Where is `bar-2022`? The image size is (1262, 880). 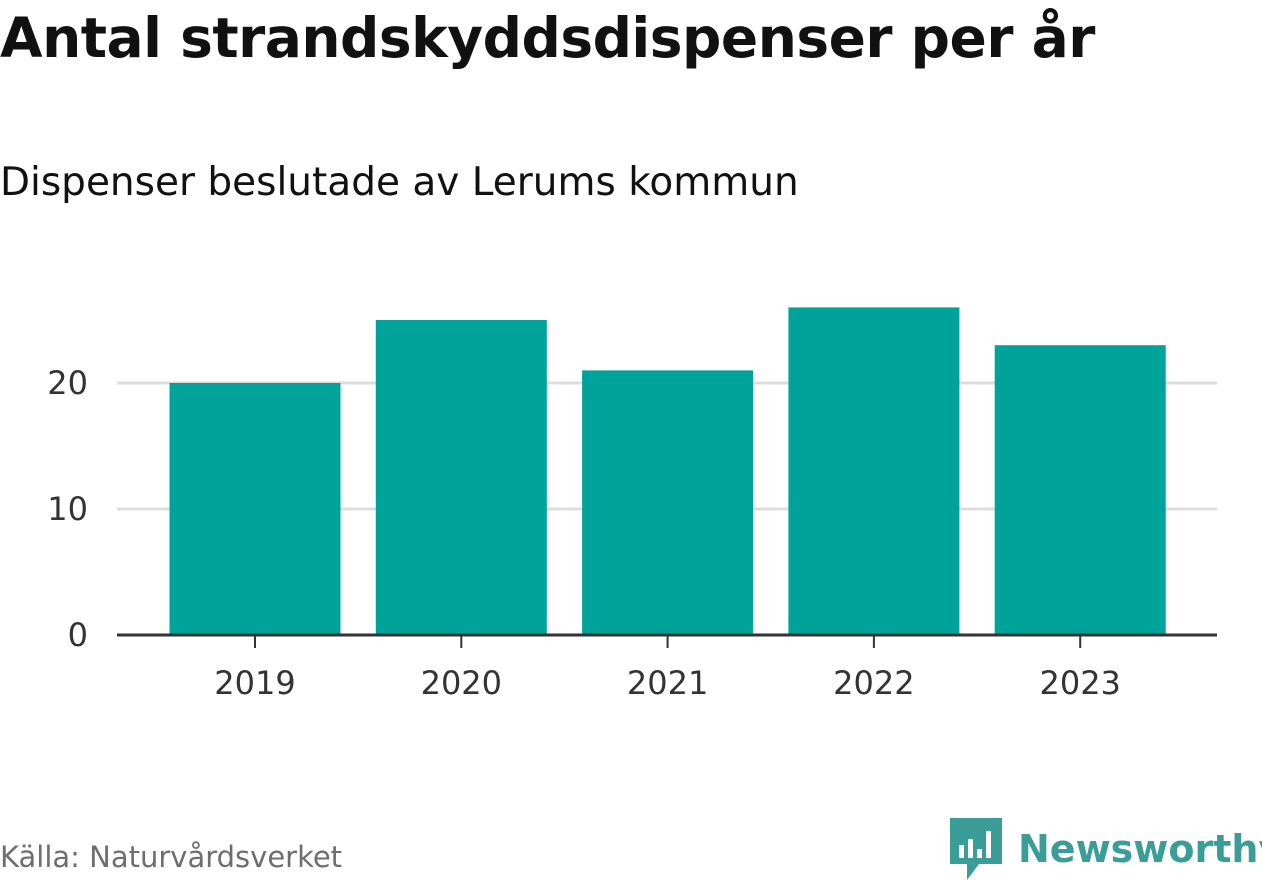 bar-2022 is located at coordinates (874, 471).